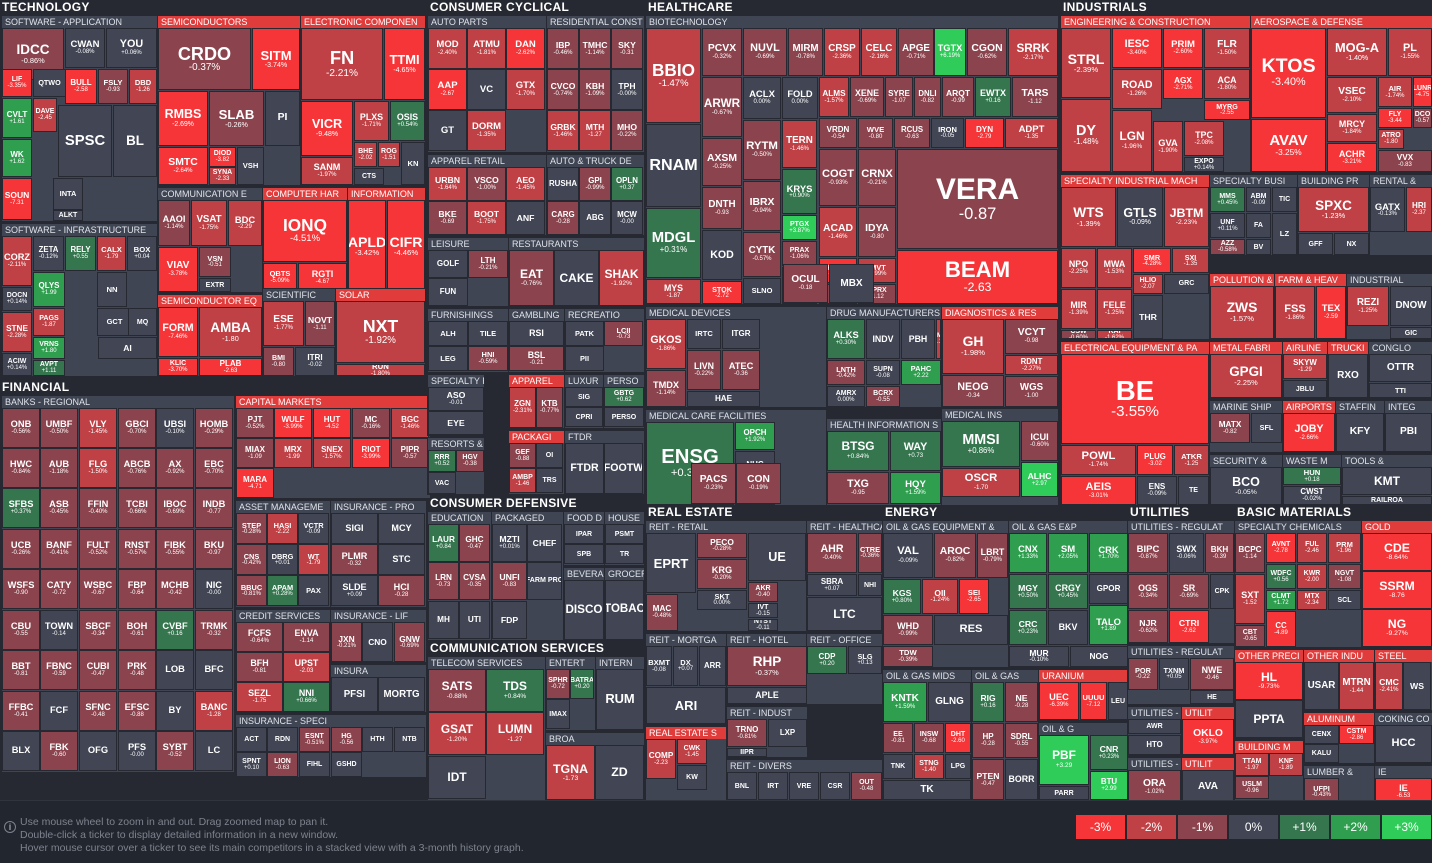 Image resolution: width=1432 pixels, height=863 pixels. Describe the element at coordinates (380, 370) in the screenshot. I see `ticker-tile-run: RUN -1.80%` at that location.